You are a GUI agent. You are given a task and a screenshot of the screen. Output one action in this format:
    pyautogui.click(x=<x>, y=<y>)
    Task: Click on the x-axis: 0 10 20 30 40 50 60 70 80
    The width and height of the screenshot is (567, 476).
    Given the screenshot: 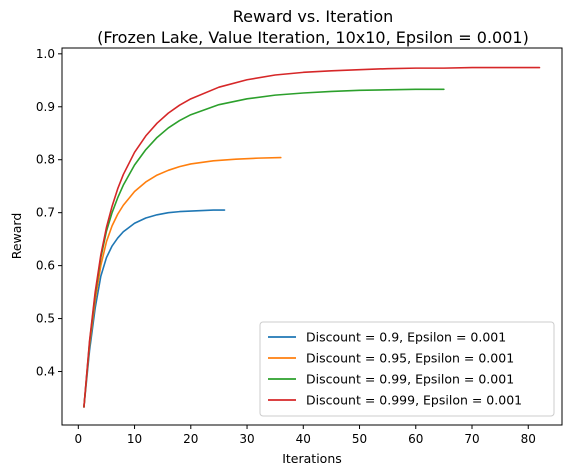 What is the action you would take?
    pyautogui.click(x=305, y=435)
    